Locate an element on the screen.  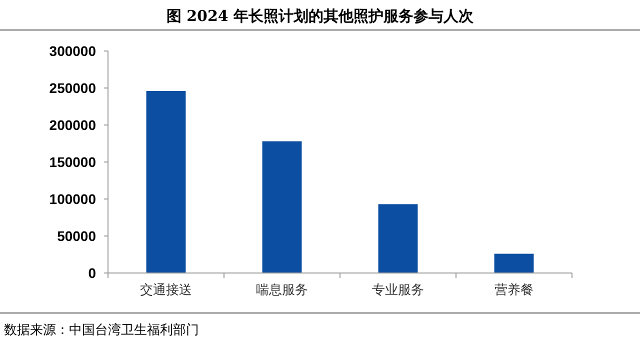
source-note: 数据来源：中国台湾卫生福利部门 is located at coordinates (101, 330).